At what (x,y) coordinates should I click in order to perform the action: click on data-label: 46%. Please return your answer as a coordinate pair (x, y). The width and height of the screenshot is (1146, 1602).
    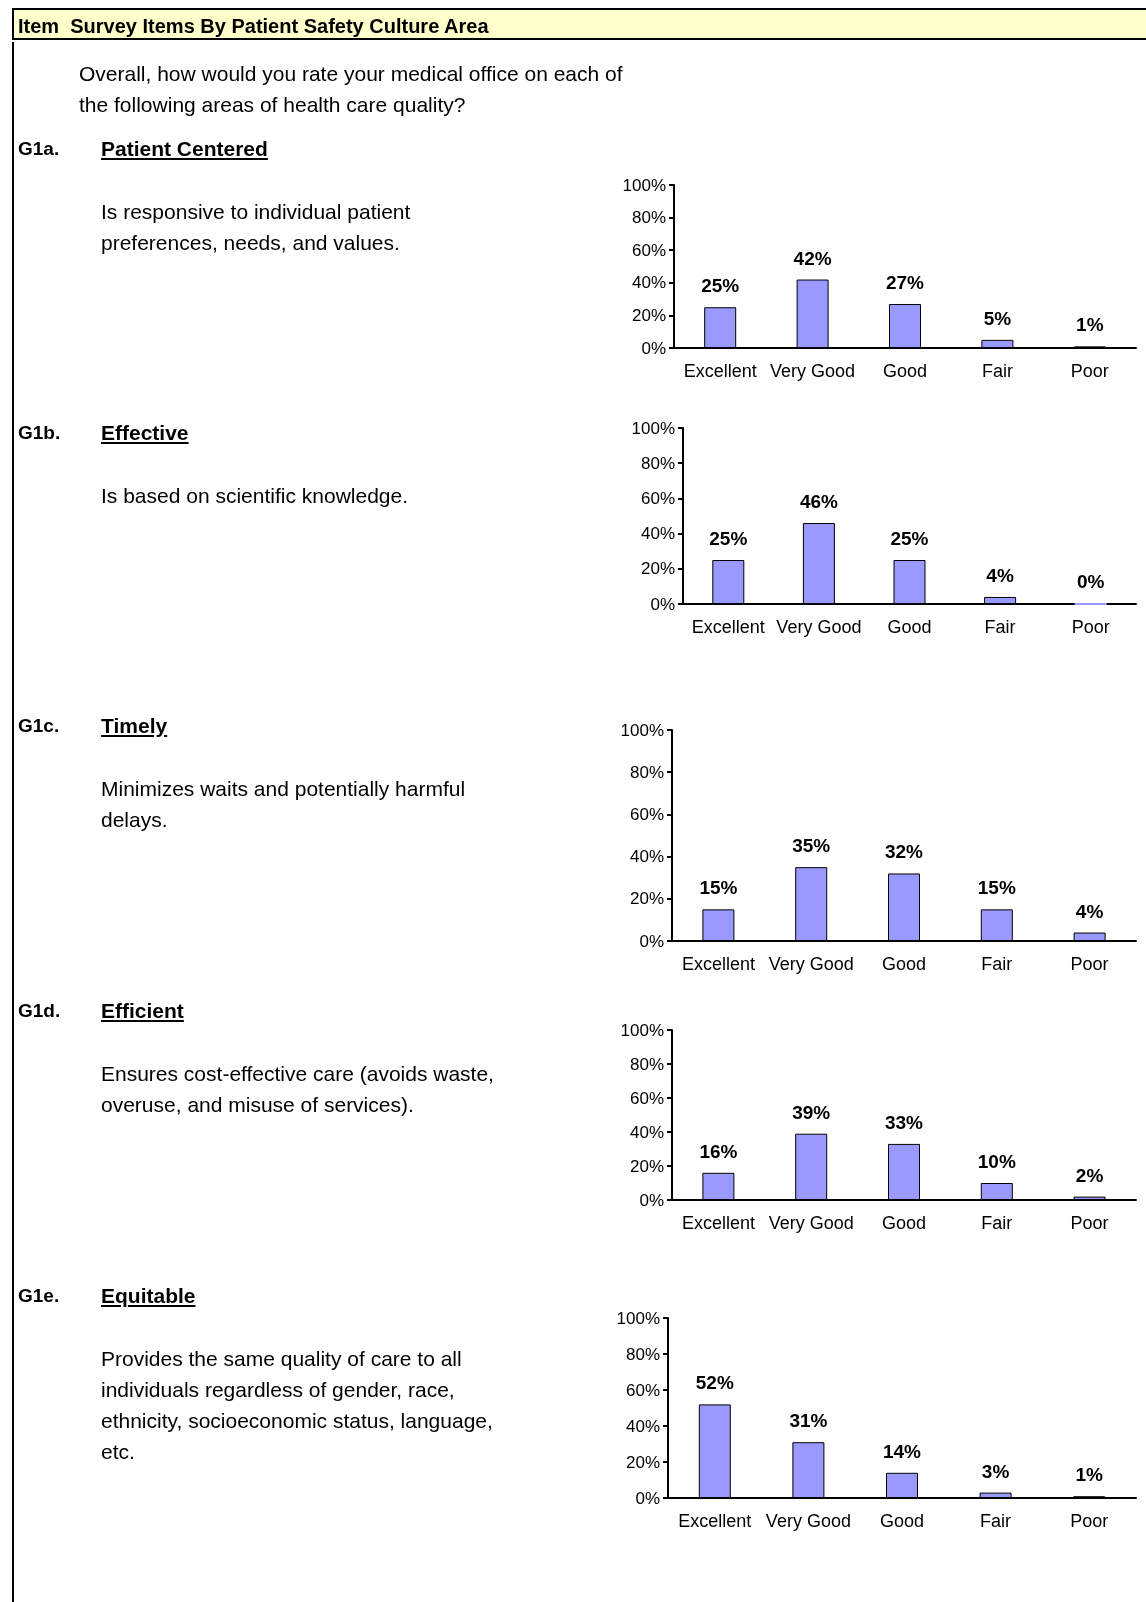
    Looking at the image, I should click on (819, 502).